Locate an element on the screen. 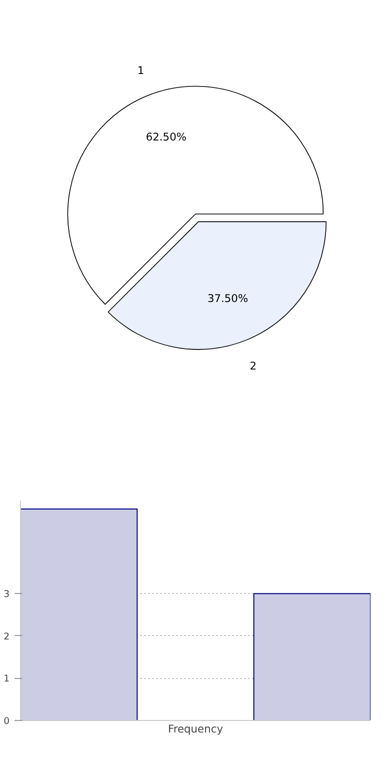 The width and height of the screenshot is (390, 780). slice-label: 2 is located at coordinates (253, 365).